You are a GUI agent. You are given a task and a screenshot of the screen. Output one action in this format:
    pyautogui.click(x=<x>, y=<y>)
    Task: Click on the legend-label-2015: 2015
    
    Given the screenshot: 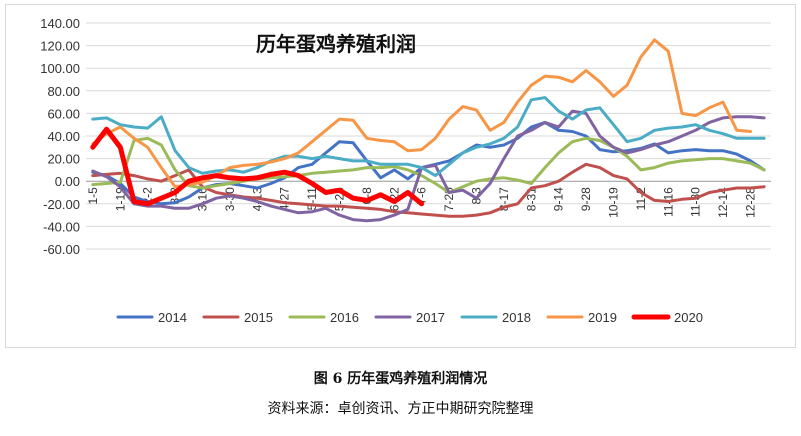 What is the action you would take?
    pyautogui.click(x=258, y=317)
    